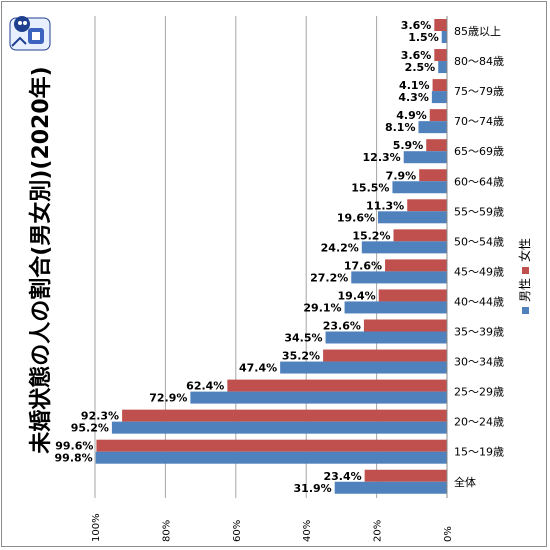  What do you see at coordinates (371, 235) in the screenshot?
I see `data-label: 15.2%` at bounding box center [371, 235].